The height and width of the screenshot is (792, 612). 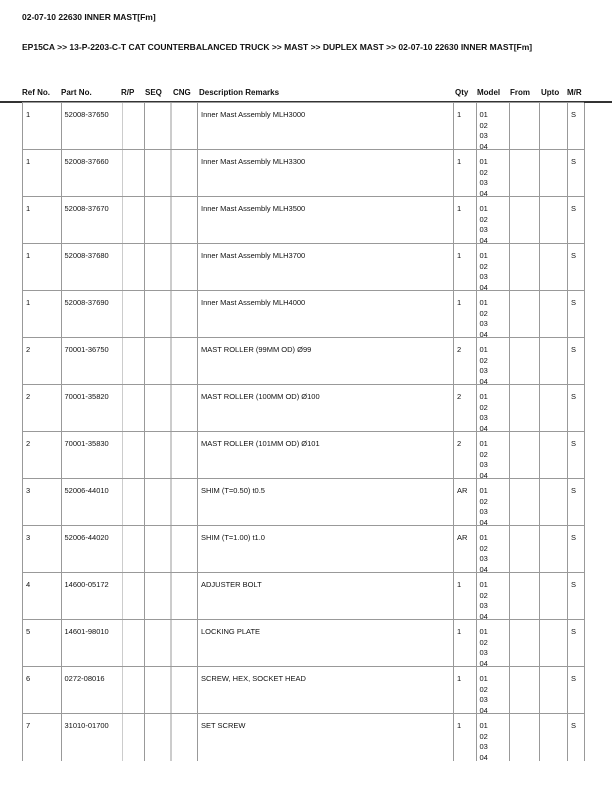 I want to click on cell-part-no: 0272-08016, so click(x=84, y=678).